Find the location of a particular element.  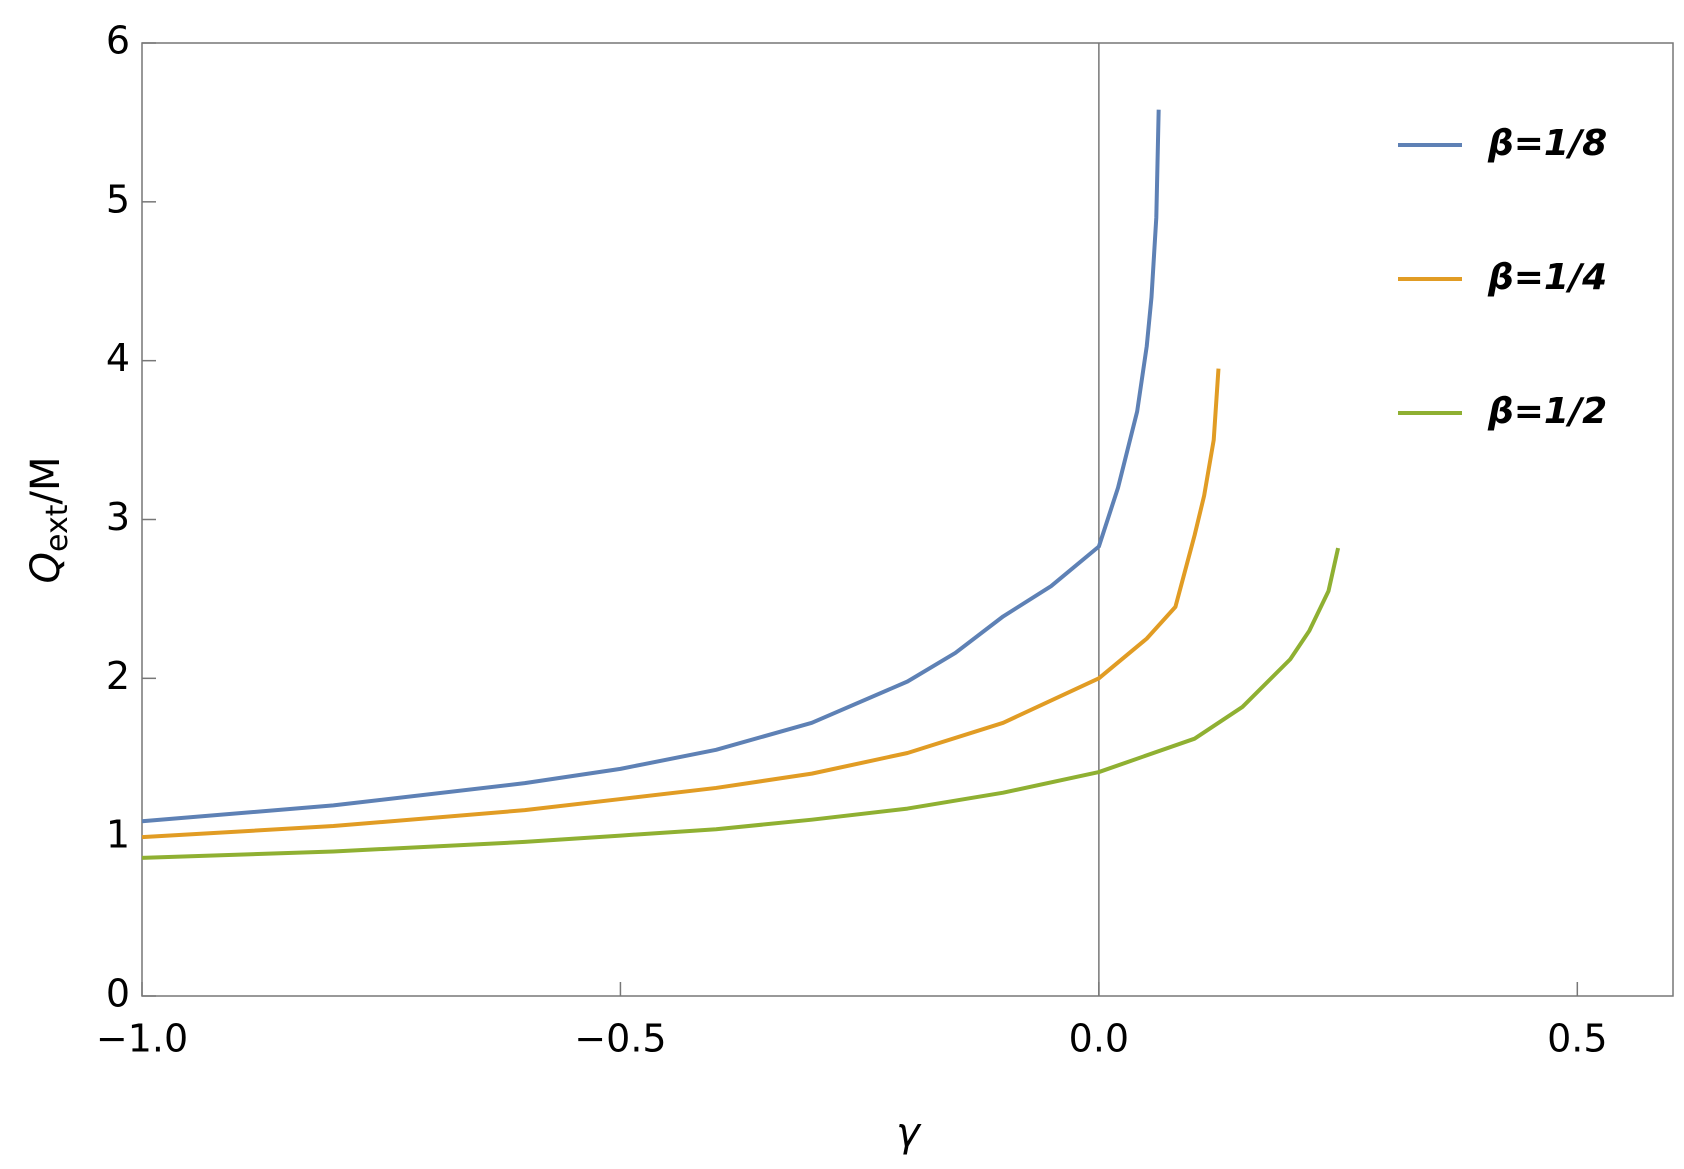

y-tick-label: 5 is located at coordinates (118, 199).